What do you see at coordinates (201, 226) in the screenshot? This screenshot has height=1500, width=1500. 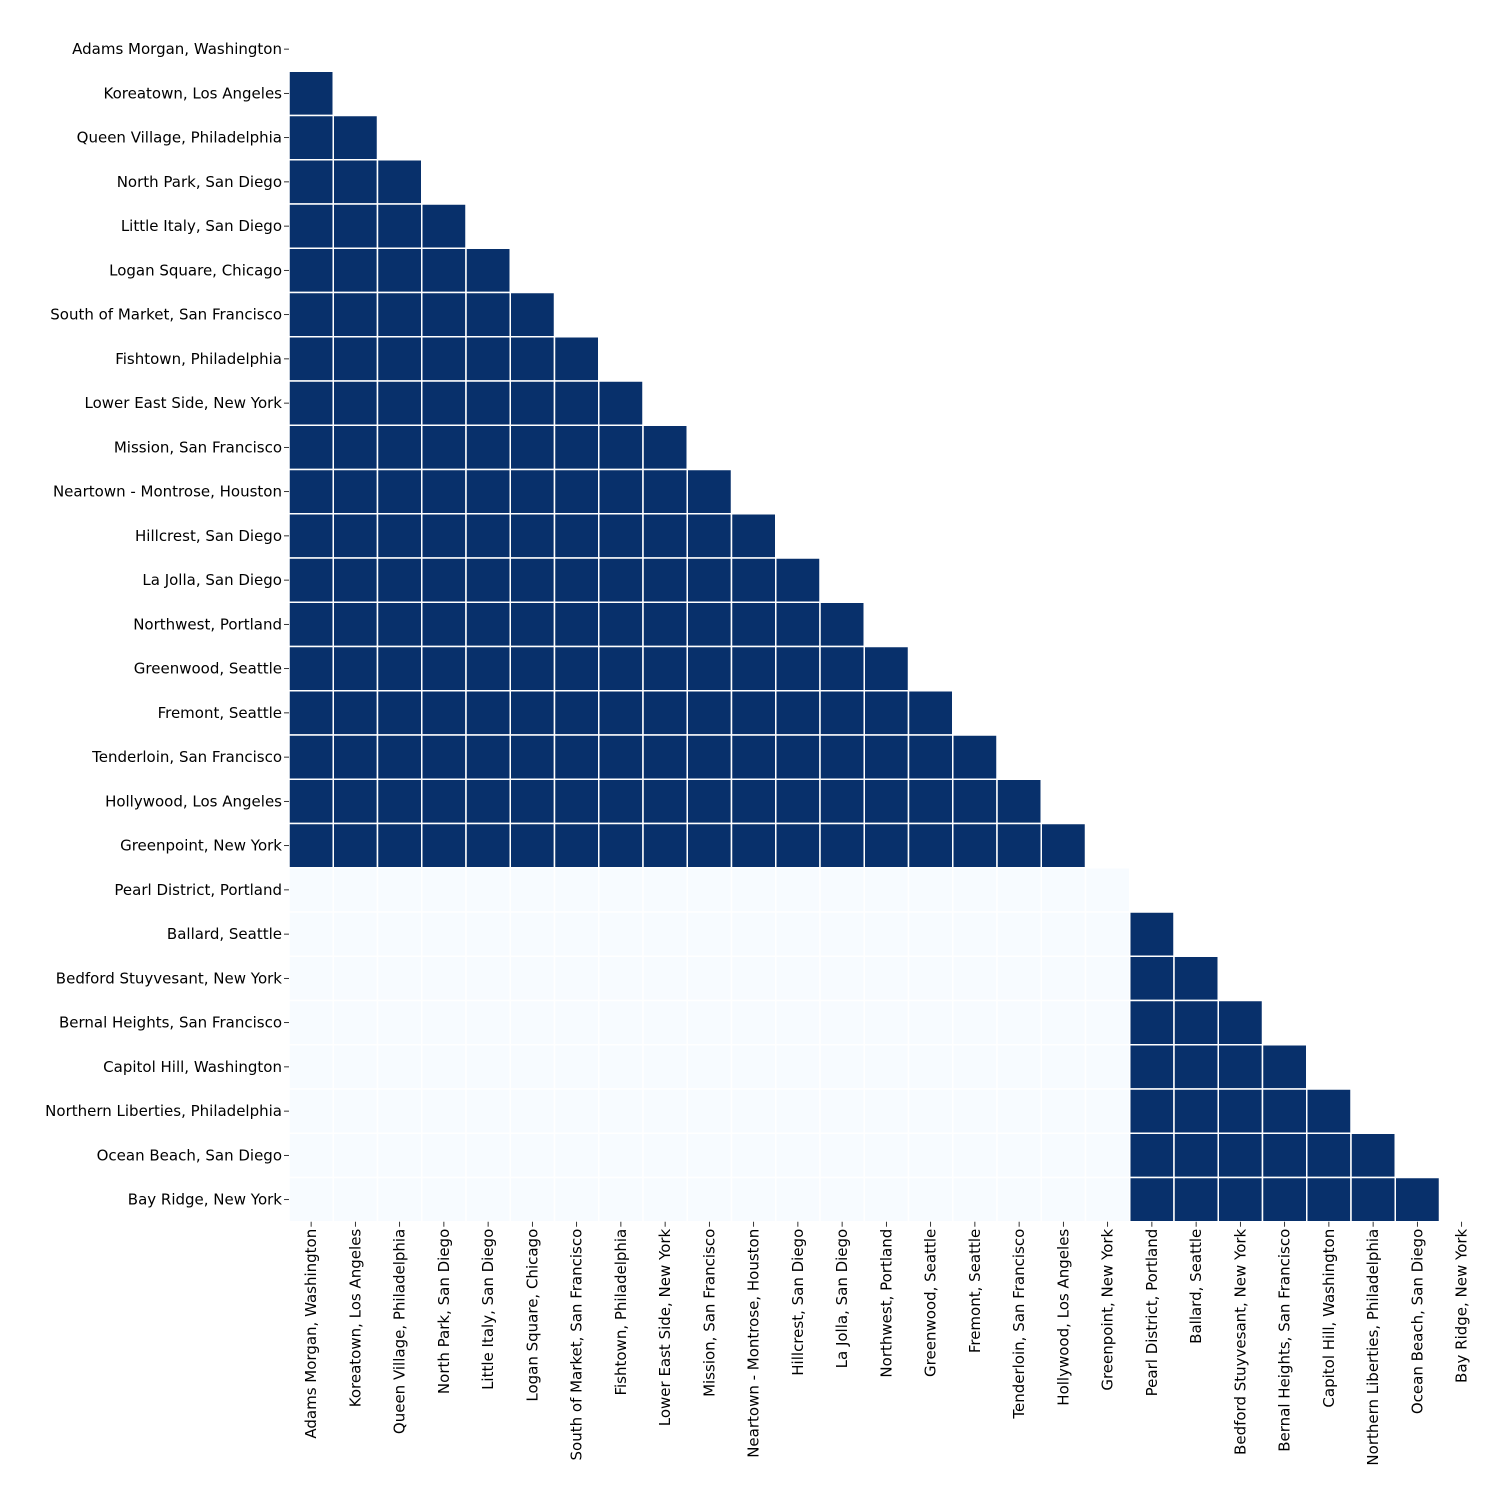 I see `row-label: Little Italy, San Diego` at bounding box center [201, 226].